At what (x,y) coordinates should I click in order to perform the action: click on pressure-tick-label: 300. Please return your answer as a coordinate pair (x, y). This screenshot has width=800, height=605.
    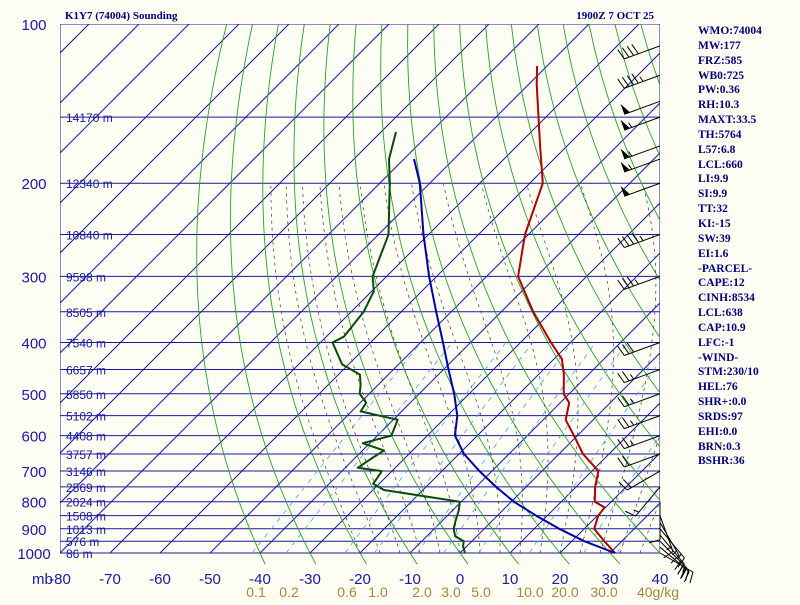
    Looking at the image, I should click on (33, 277).